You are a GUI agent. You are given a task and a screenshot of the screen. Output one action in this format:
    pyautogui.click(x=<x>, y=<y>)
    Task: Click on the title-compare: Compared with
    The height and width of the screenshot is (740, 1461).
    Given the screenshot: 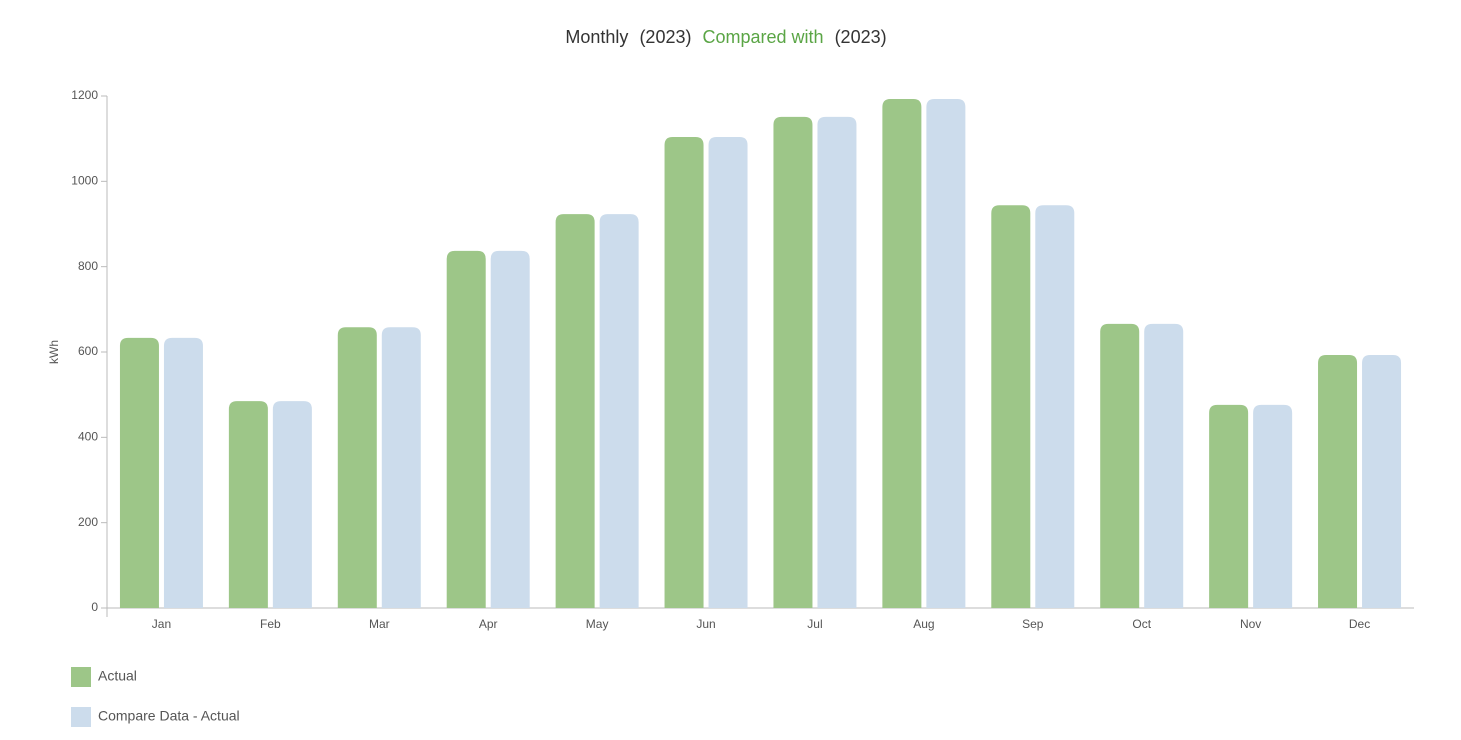 What is the action you would take?
    pyautogui.click(x=762, y=37)
    